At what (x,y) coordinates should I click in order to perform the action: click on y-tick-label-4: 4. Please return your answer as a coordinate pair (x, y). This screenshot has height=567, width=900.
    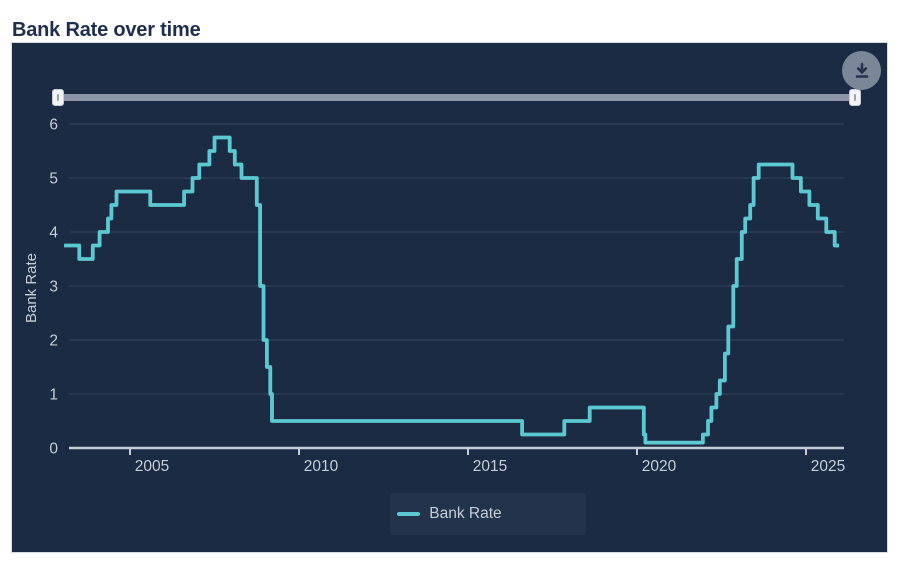
    Looking at the image, I should click on (53, 233).